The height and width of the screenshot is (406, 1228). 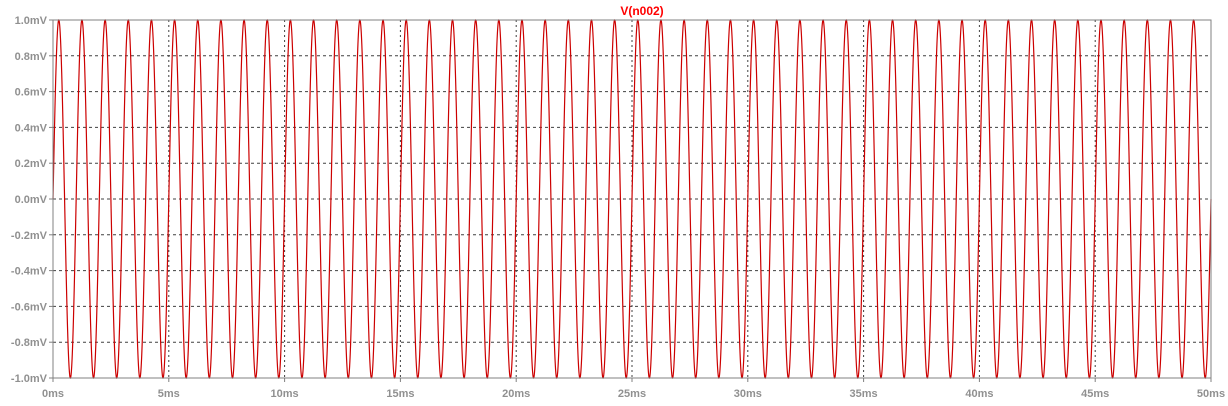 What do you see at coordinates (29, 307) in the screenshot?
I see `y-tick-label: -0.6mV` at bounding box center [29, 307].